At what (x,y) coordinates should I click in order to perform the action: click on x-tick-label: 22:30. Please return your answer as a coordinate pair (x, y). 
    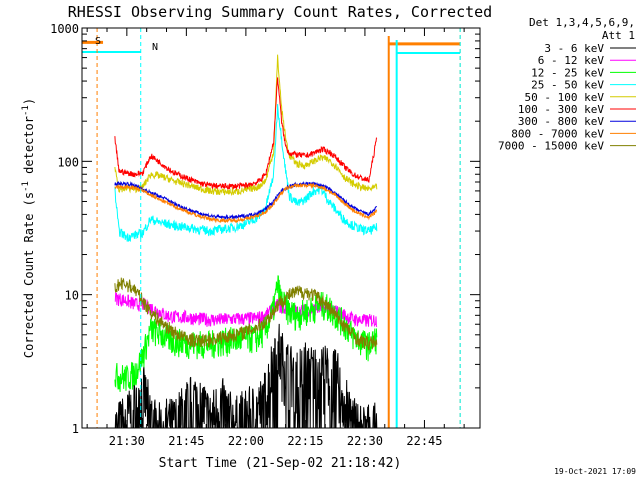
    Looking at the image, I should click on (365, 441).